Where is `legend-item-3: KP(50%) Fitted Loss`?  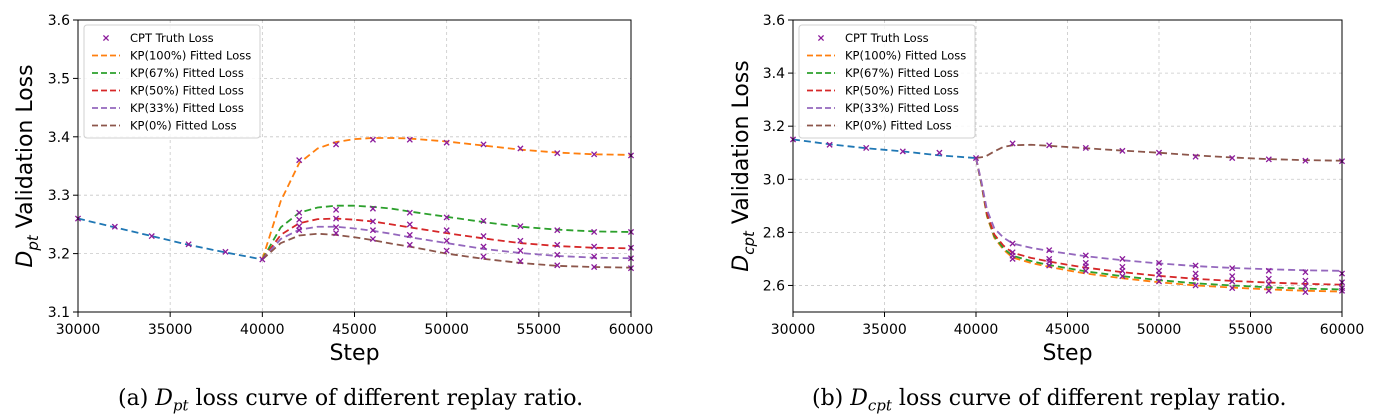
legend-item-3: KP(50%) Fitted Loss is located at coordinates (883, 91).